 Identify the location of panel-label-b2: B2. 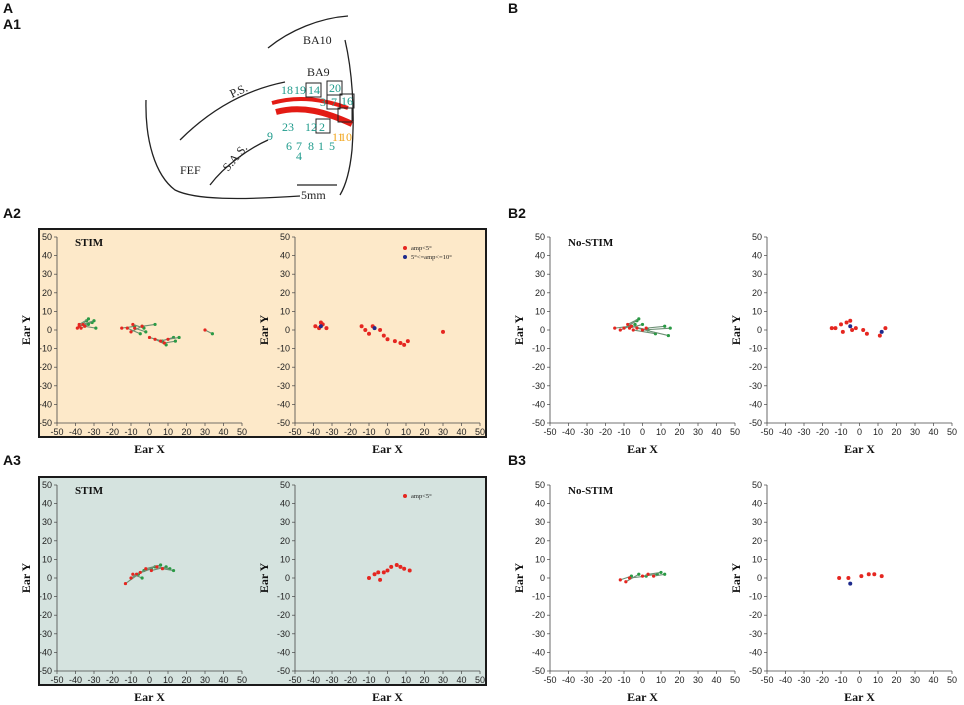
(517, 213).